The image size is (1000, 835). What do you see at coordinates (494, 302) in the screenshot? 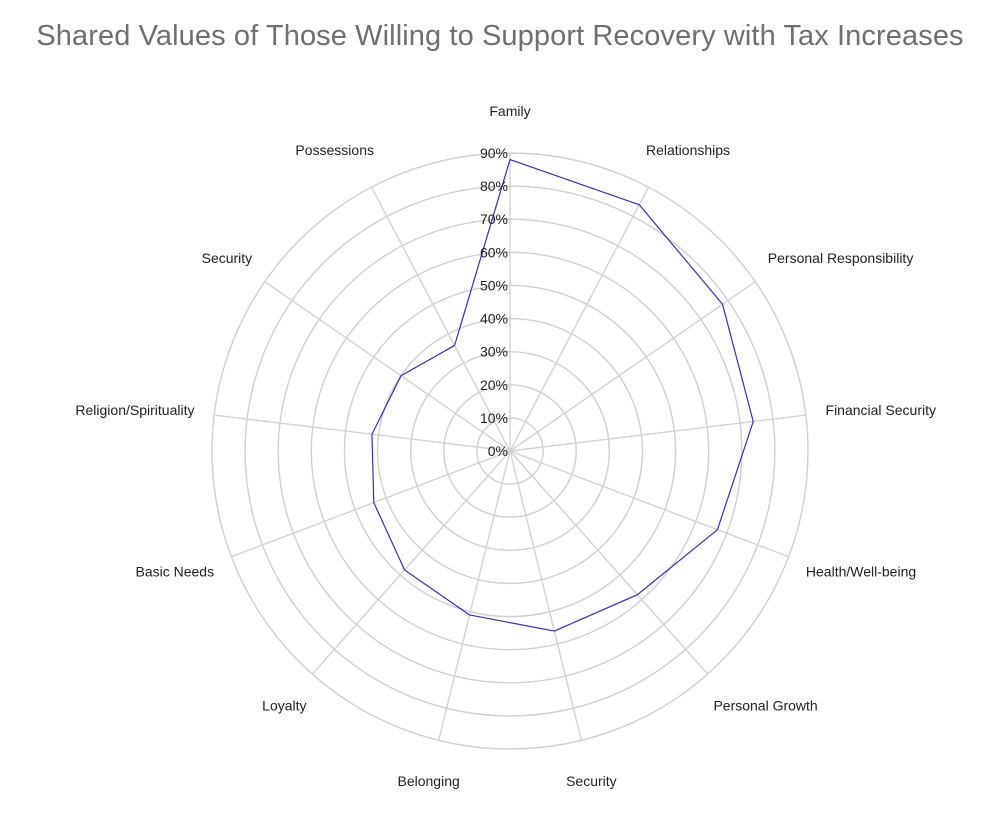
I see `tick-labels: 0% 10% 20% 30% 40% 50% 60% 70% 80% 90%` at bounding box center [494, 302].